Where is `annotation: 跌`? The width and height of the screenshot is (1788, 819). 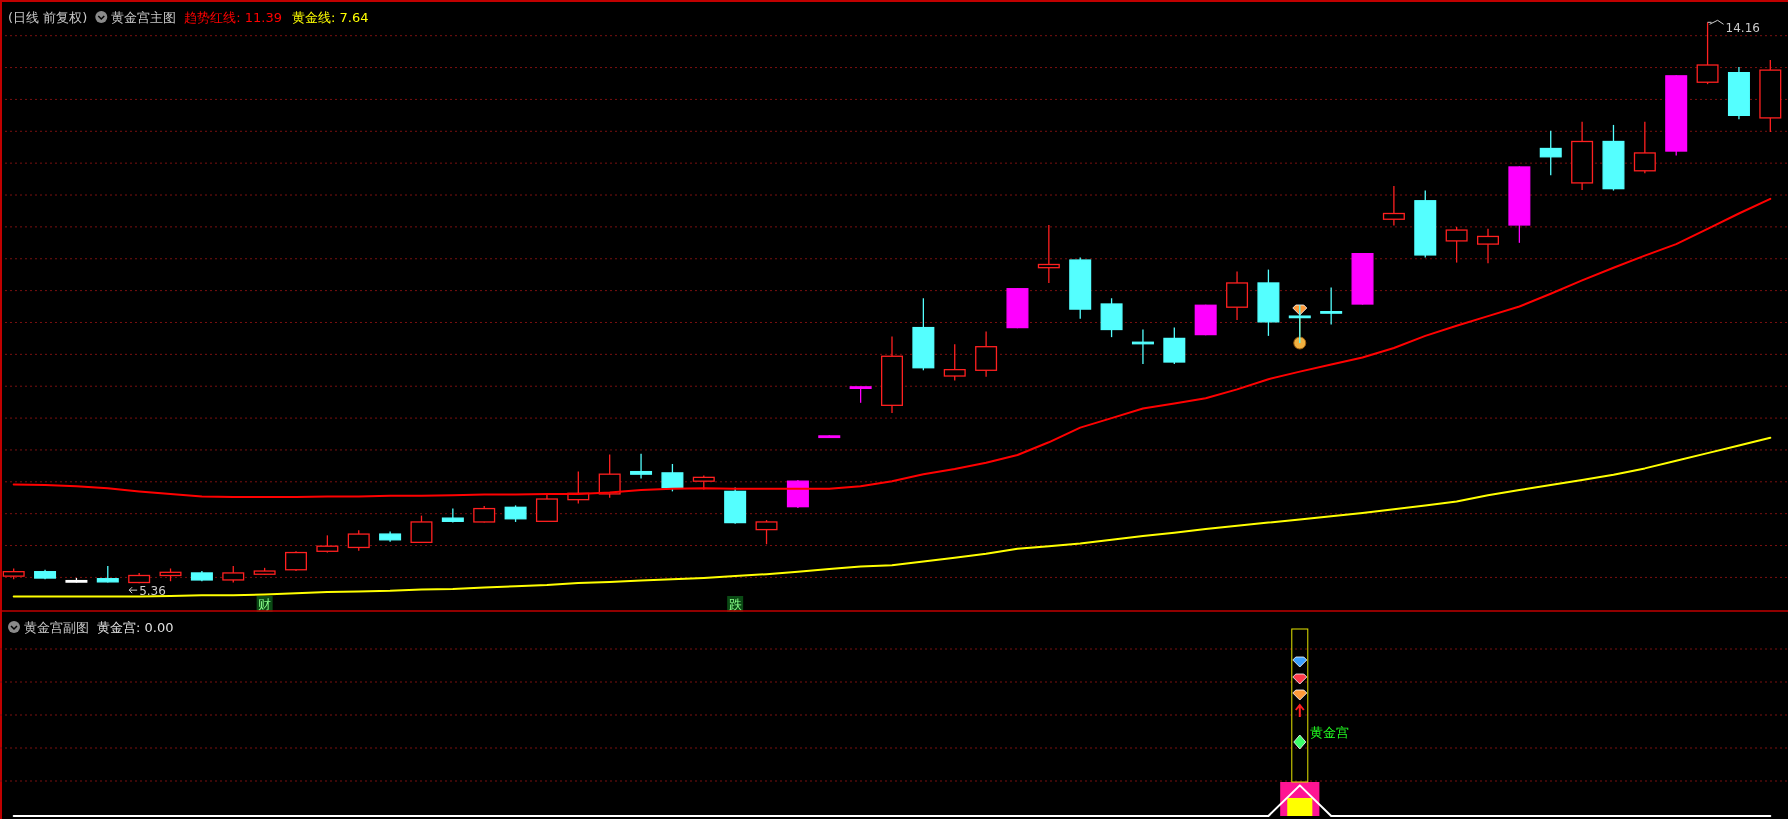
annotation: 跌 is located at coordinates (735, 604).